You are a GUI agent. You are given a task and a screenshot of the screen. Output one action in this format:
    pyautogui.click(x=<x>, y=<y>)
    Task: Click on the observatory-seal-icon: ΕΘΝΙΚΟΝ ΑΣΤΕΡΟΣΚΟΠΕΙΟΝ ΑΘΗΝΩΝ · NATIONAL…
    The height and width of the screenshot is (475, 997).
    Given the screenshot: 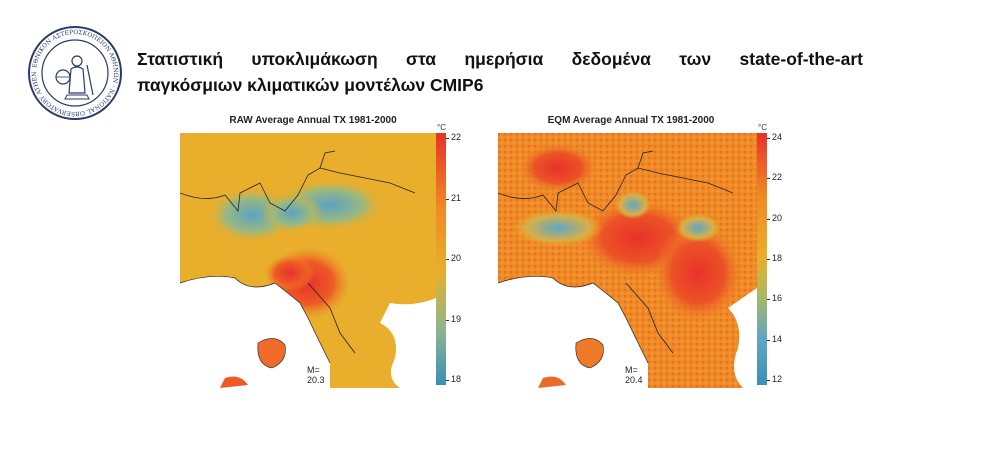 What is the action you would take?
    pyautogui.click(x=73, y=70)
    